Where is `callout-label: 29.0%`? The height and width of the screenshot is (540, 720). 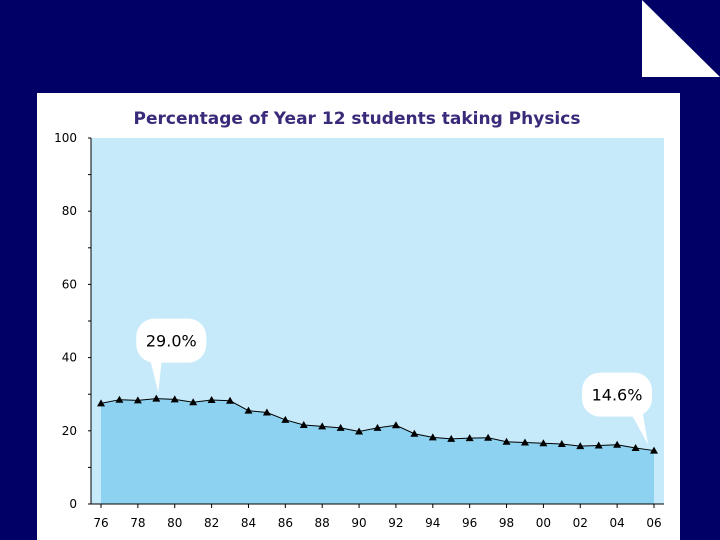 callout-label: 29.0% is located at coordinates (171, 341).